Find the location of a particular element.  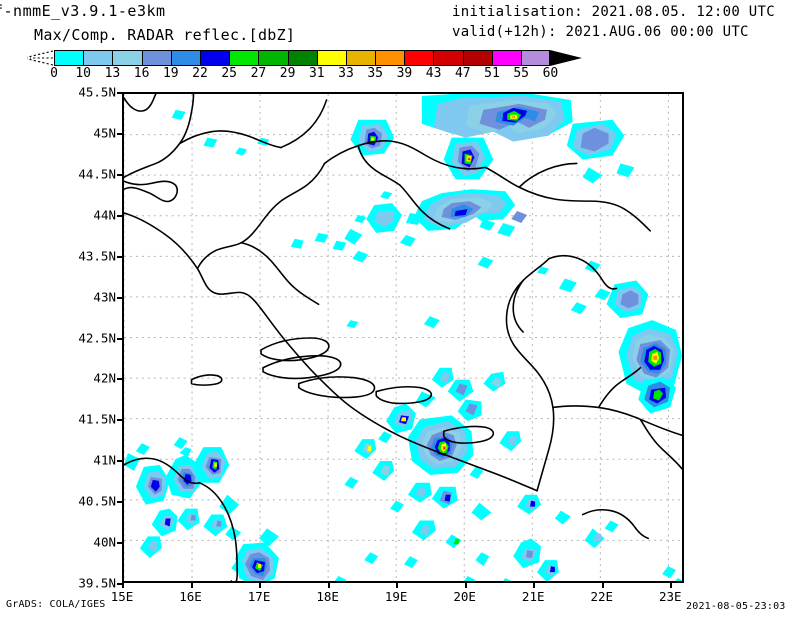

colorbar-tick-label: 43 is located at coordinates (433, 73).